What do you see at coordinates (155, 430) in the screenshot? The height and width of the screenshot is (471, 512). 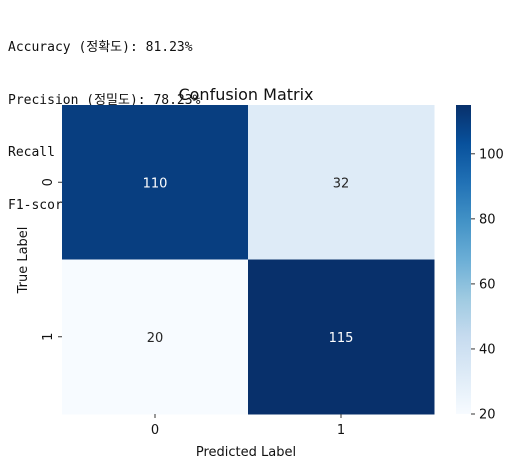 I see `x-tick-label-0: 0` at bounding box center [155, 430].